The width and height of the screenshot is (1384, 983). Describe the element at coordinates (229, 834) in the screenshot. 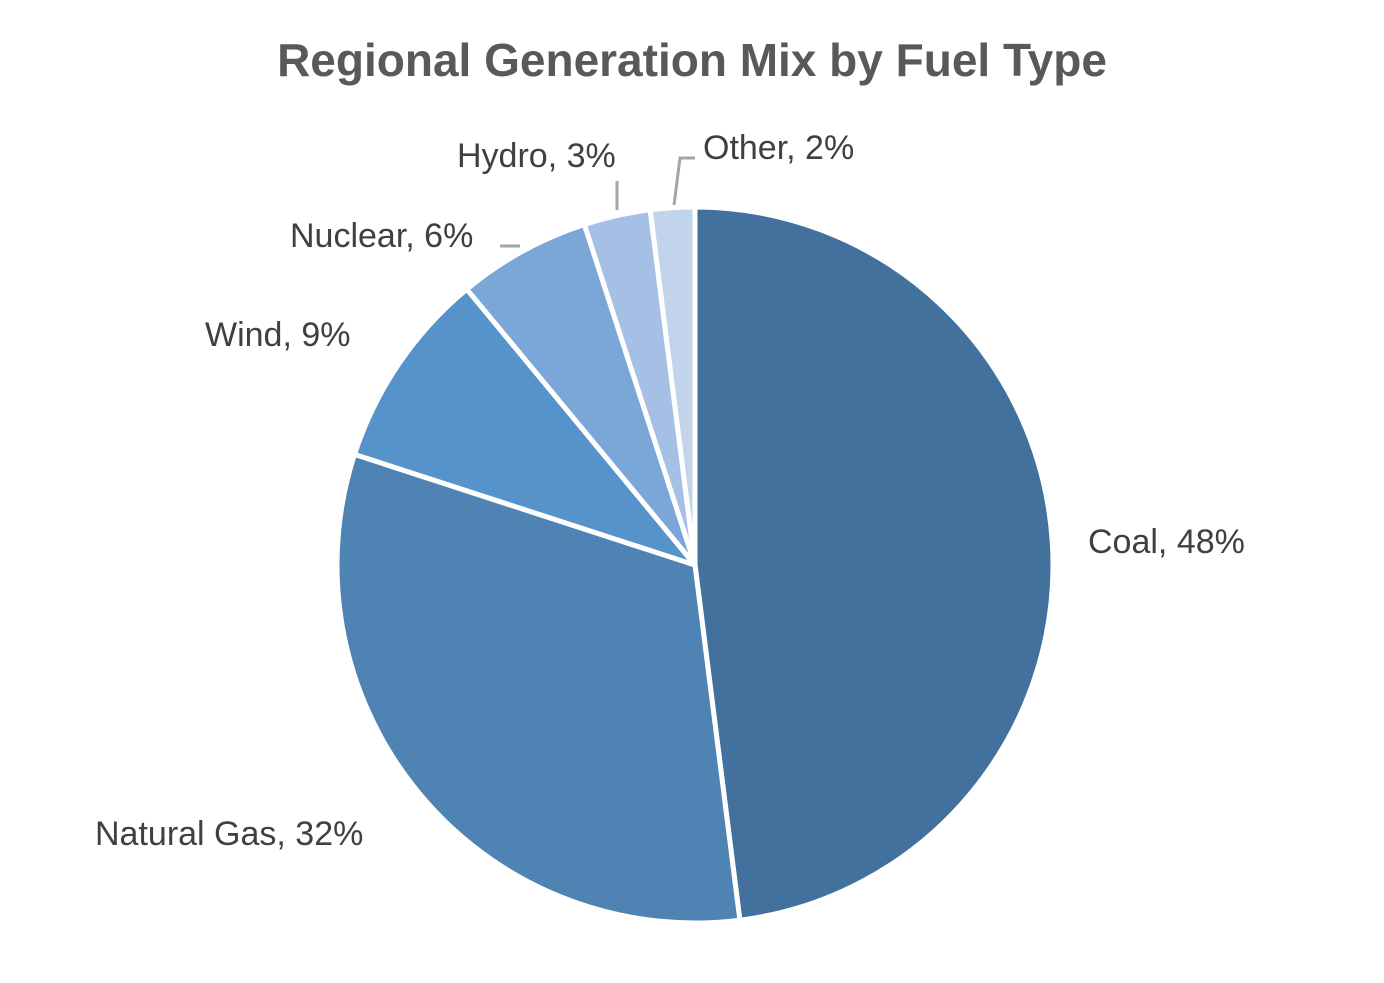

I see `data-label-natural-gas: Natural Gas, 32%` at that location.